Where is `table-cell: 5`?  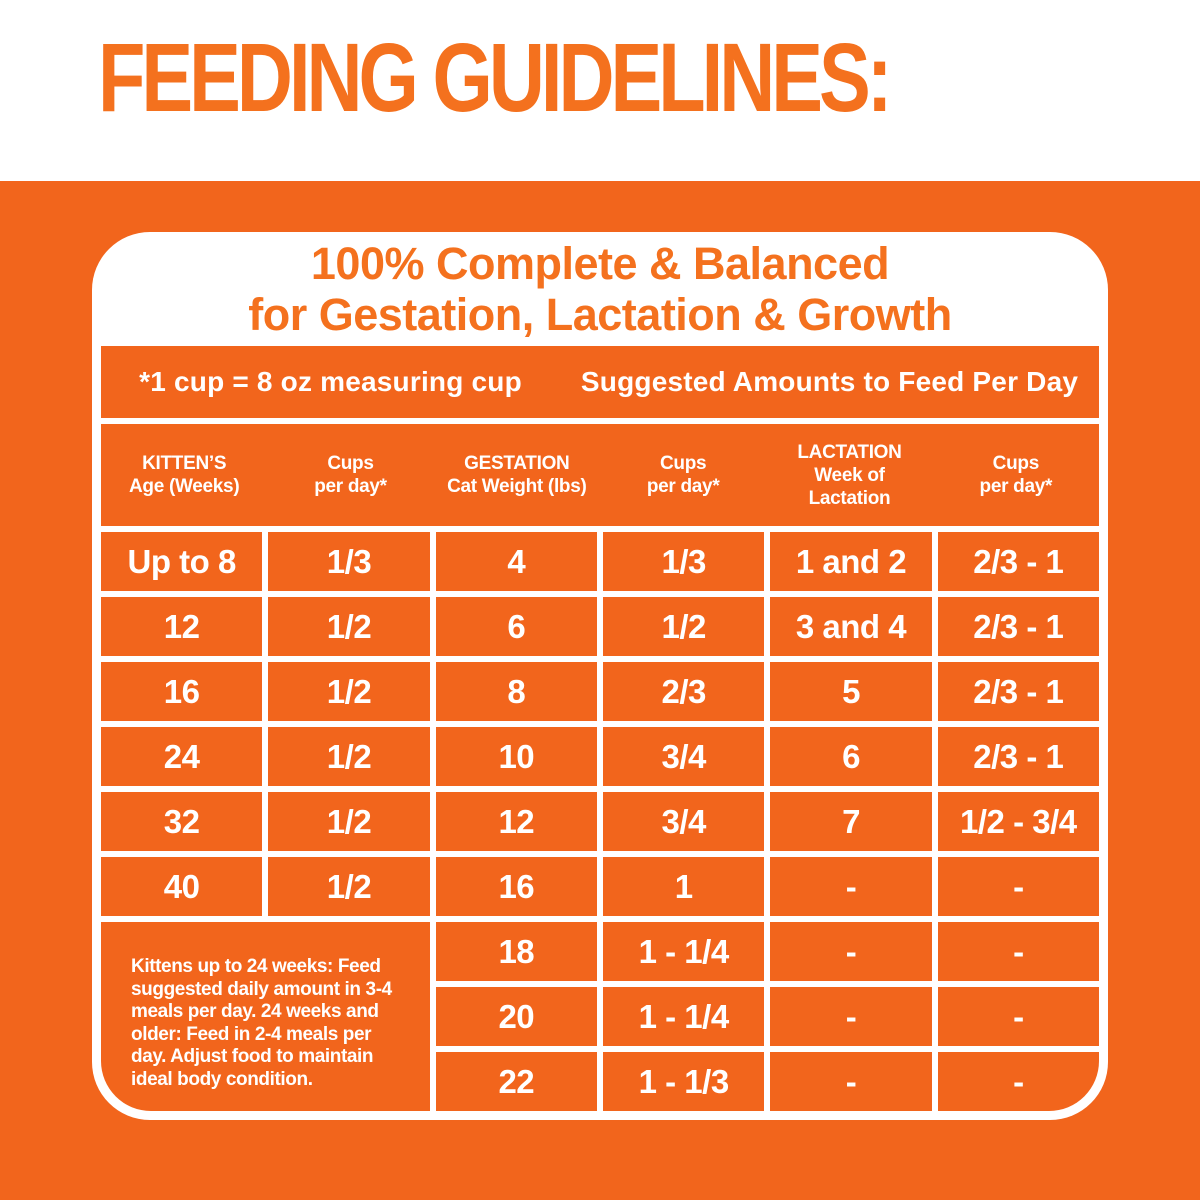
table-cell: 5 is located at coordinates (851, 691).